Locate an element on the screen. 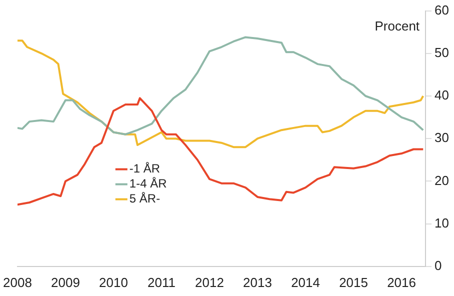 The image size is (454, 296). y-tick-label: 0 is located at coordinates (438, 265).